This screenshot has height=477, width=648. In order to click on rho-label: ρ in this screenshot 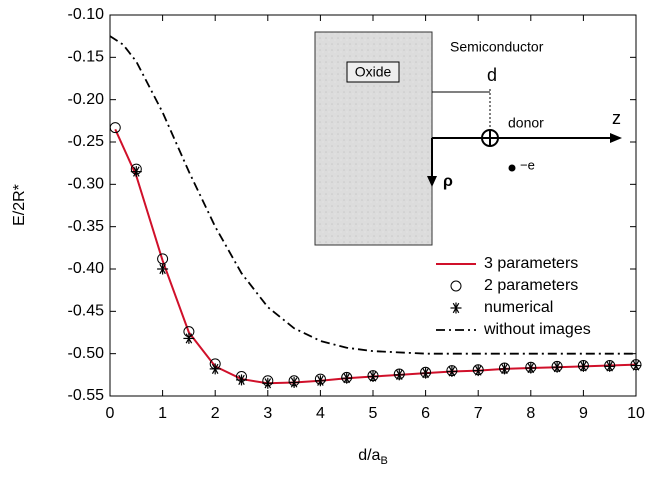, I will do `click(448, 181)`.